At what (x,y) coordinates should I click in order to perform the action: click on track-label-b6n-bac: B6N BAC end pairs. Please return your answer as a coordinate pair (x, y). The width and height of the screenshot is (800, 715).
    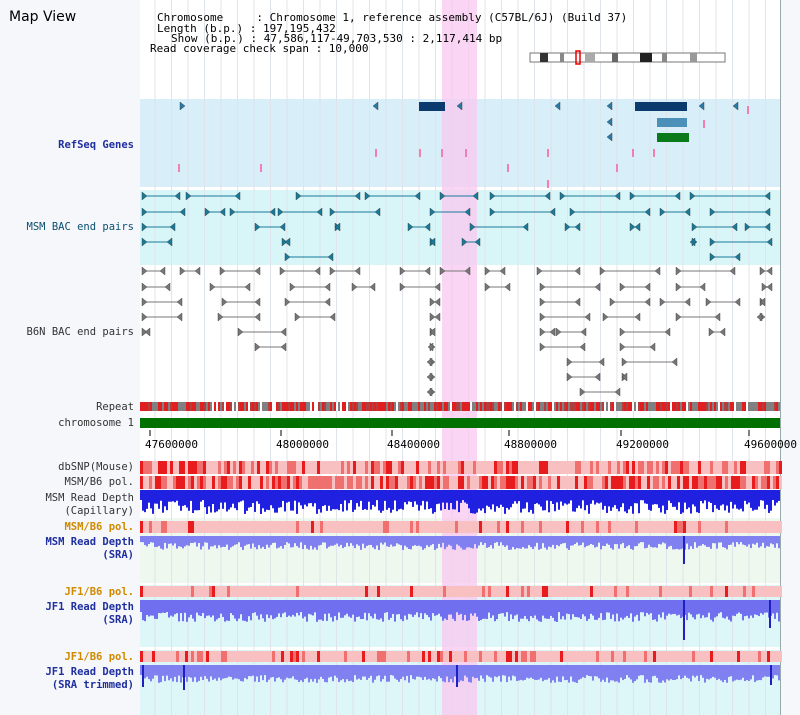
    Looking at the image, I should click on (80, 332).